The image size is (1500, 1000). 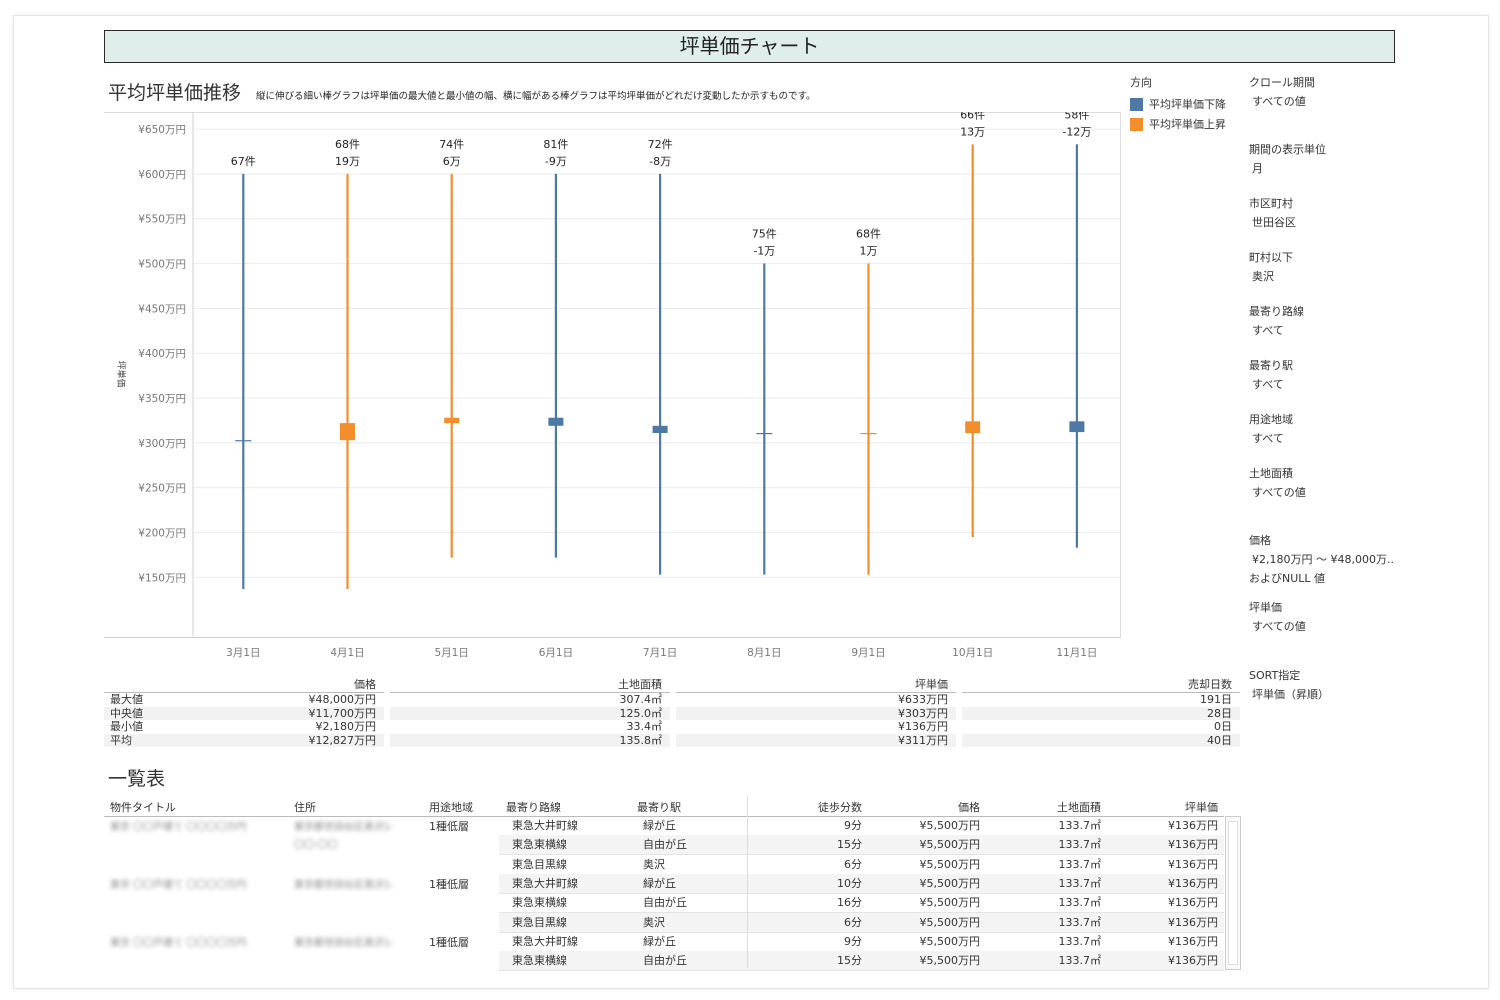 What do you see at coordinates (840, 807) in the screenshot?
I see `column-header: 徒歩分数` at bounding box center [840, 807].